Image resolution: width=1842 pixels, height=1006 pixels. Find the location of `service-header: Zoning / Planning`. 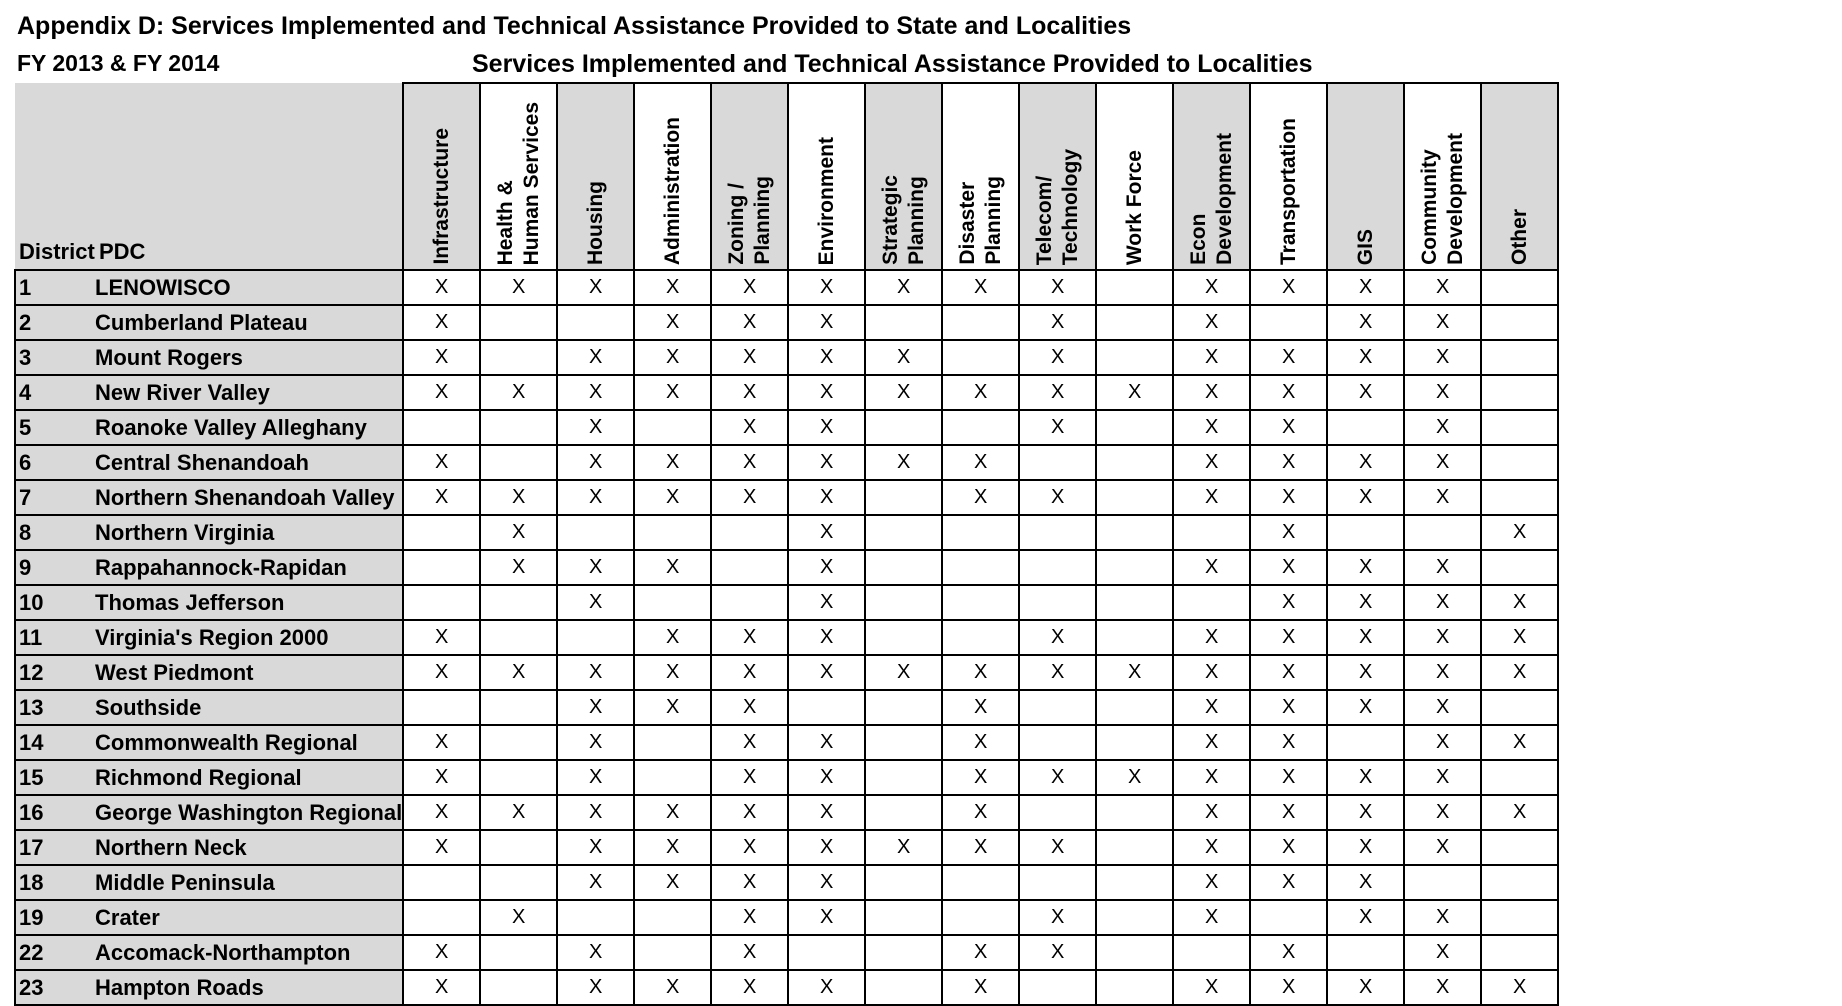

service-header: Zoning / Planning is located at coordinates (750, 176).